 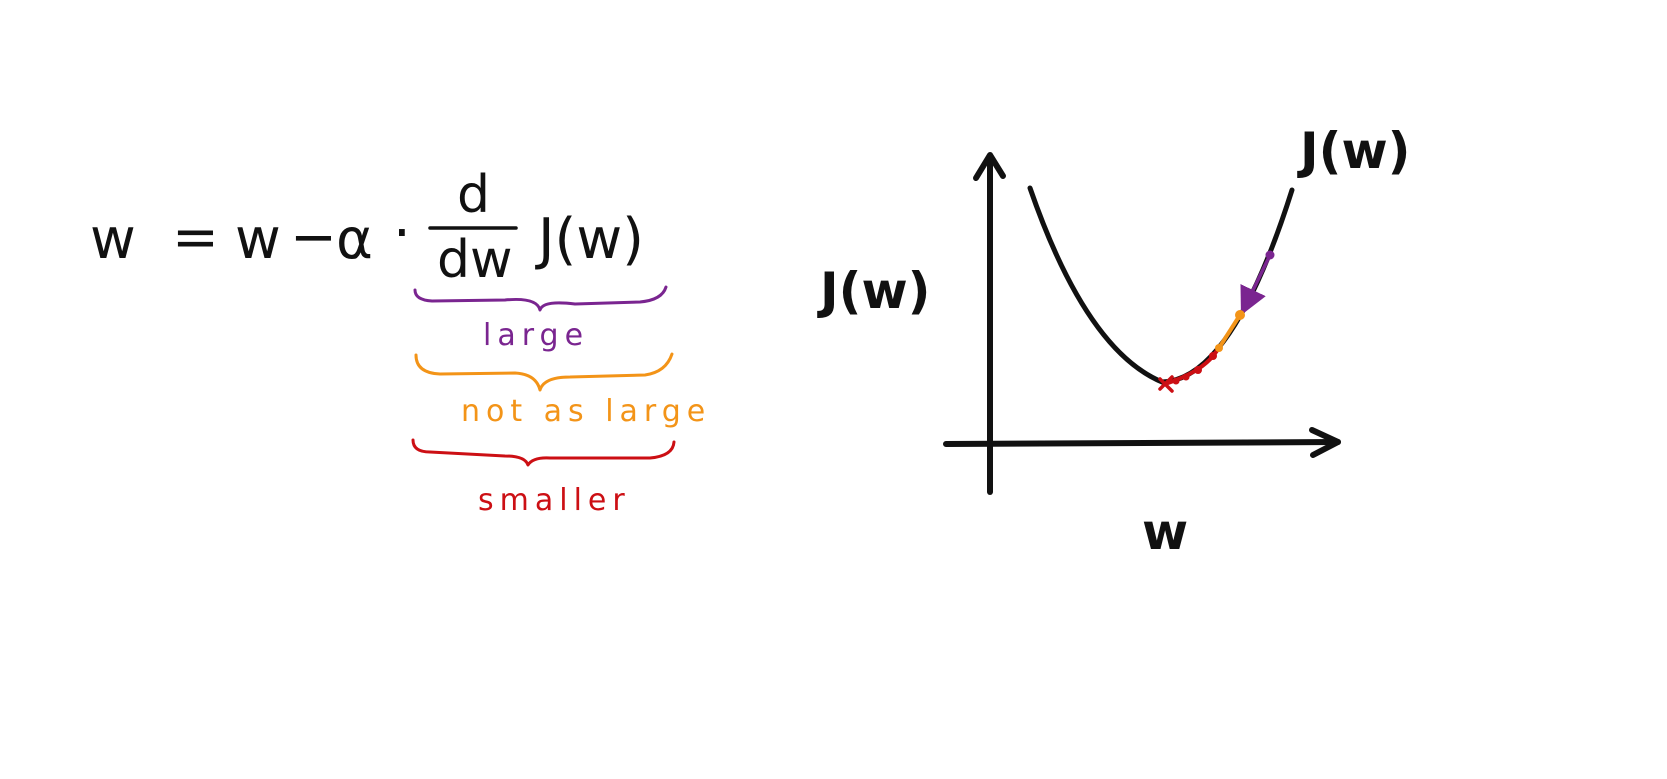 I want to click on descent-steps, so click(x=1216, y=321).